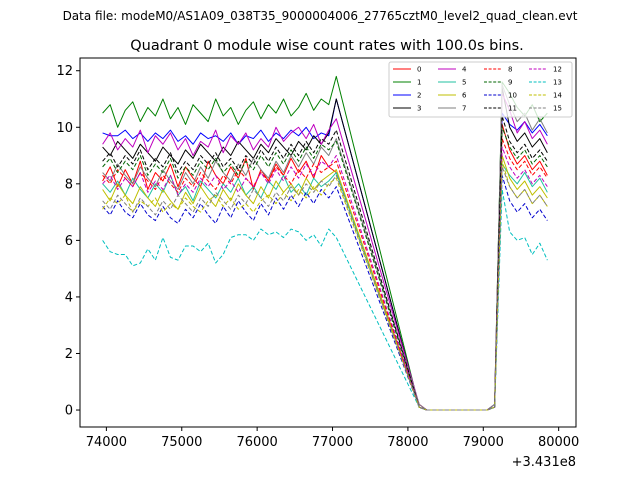 The image size is (640, 480). Describe the element at coordinates (510, 70) in the screenshot. I see `legend-label-8: 8` at that location.